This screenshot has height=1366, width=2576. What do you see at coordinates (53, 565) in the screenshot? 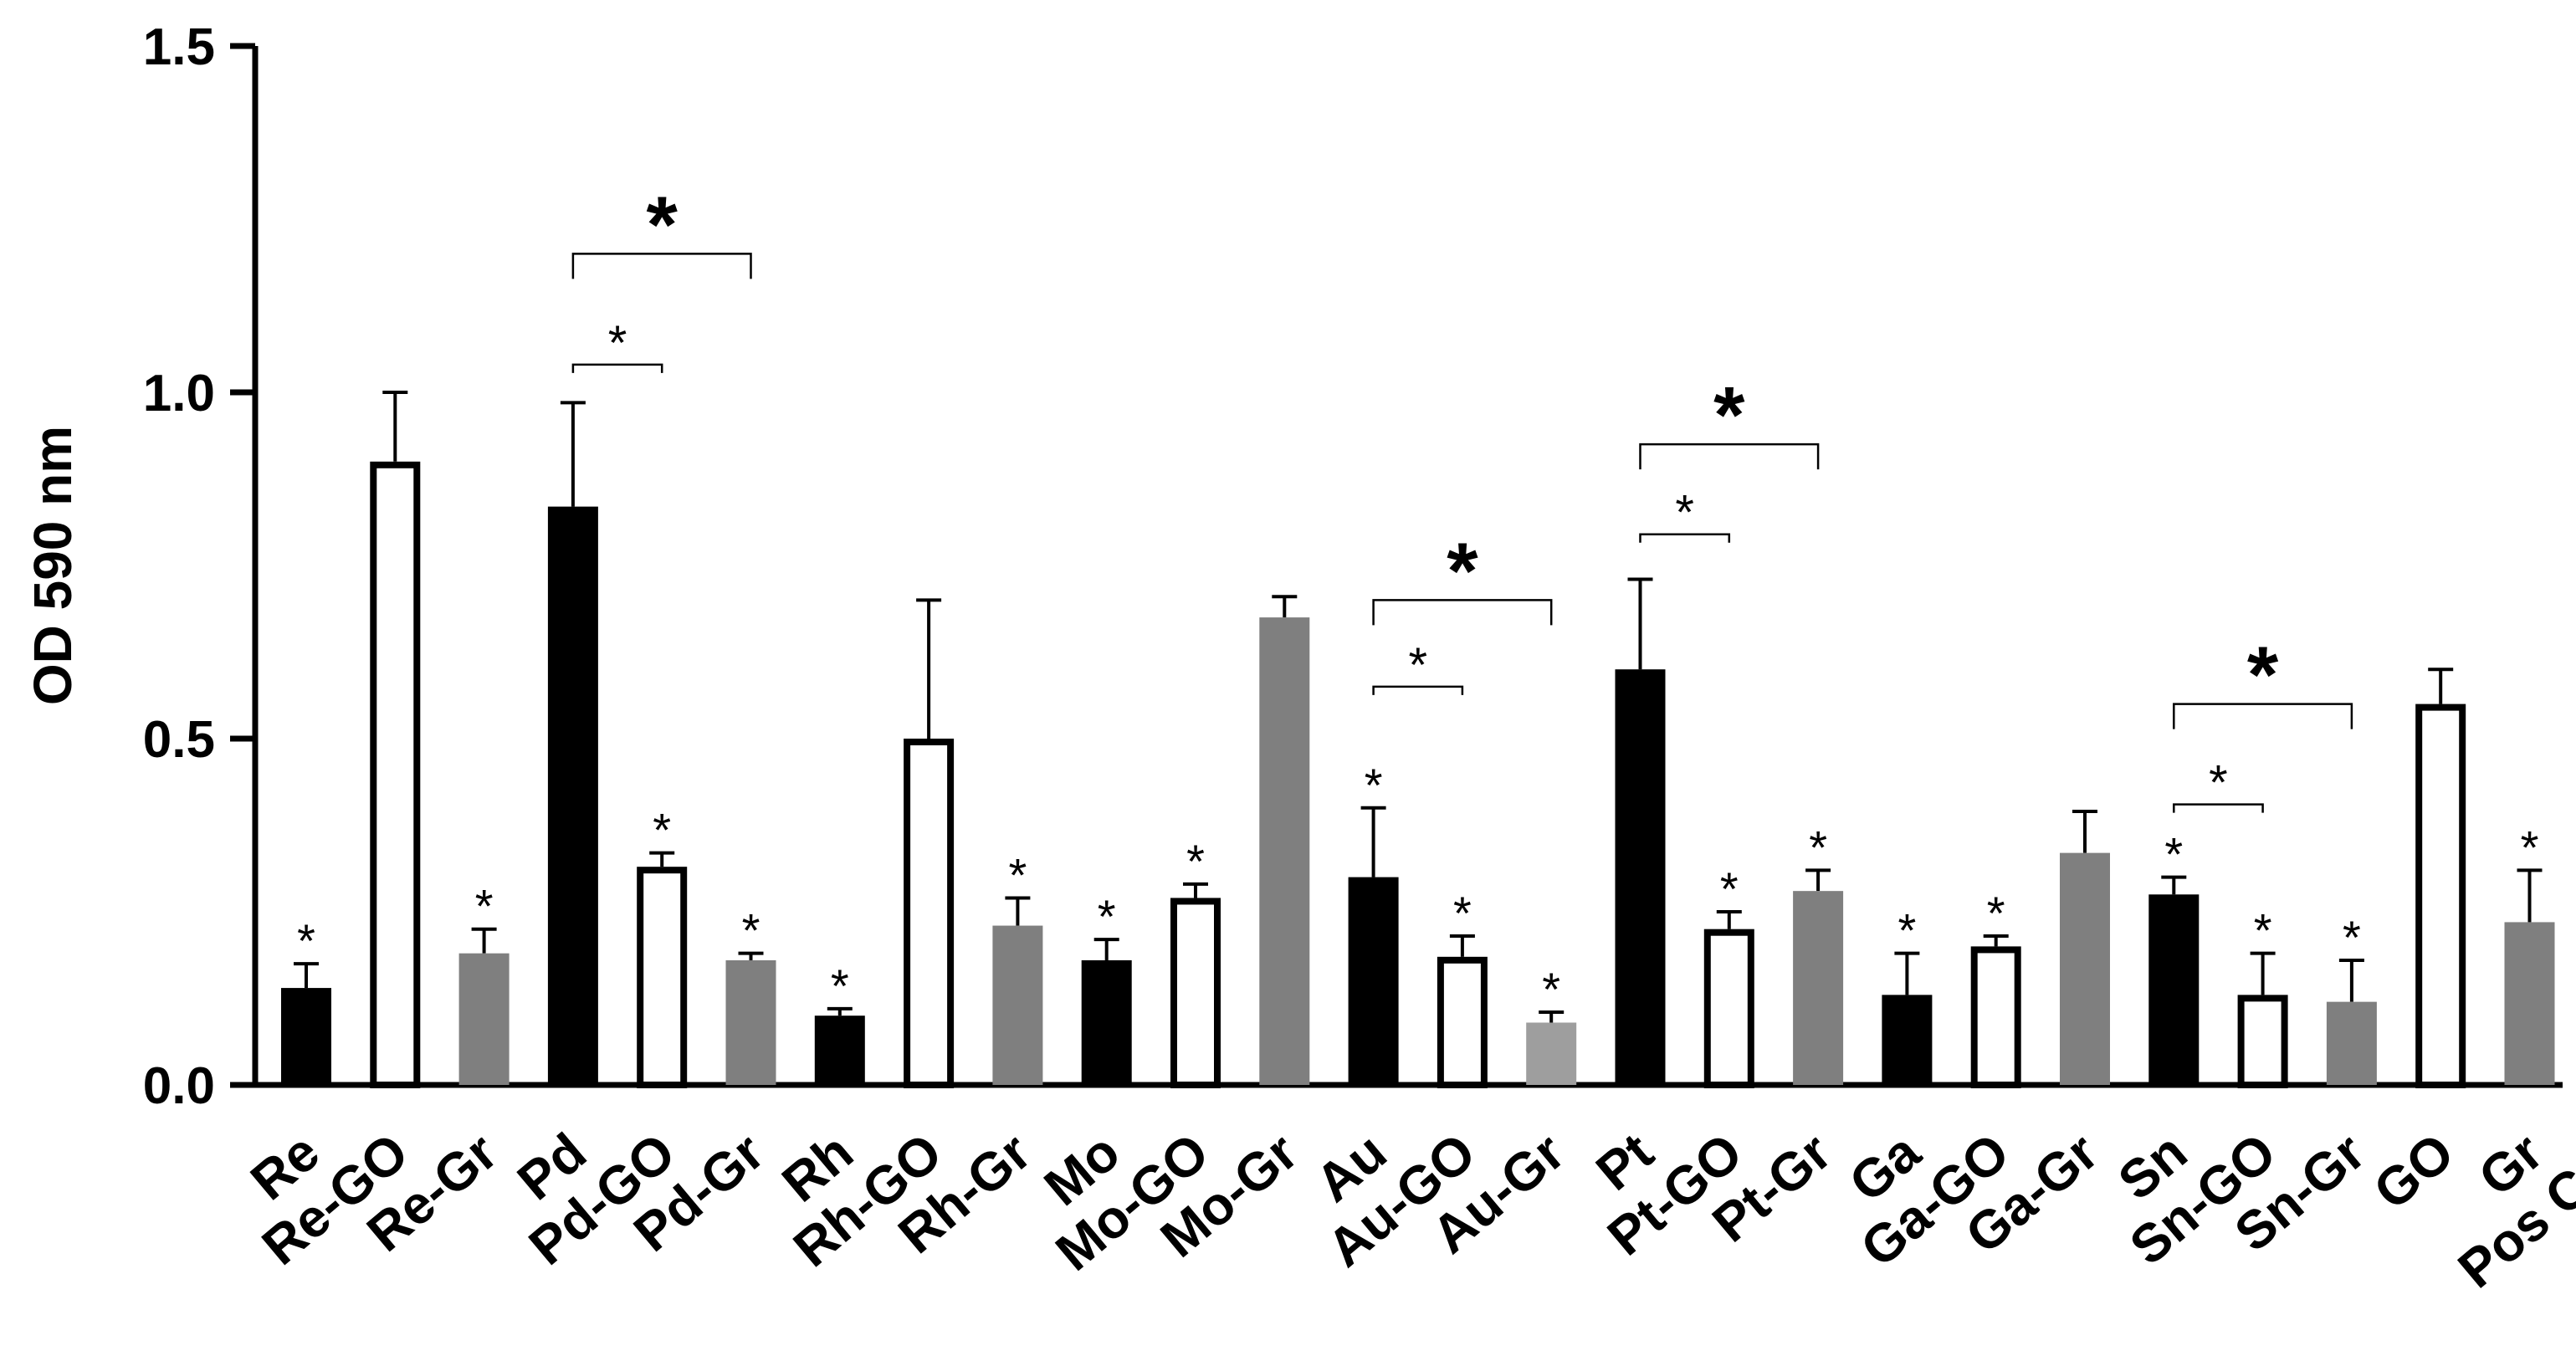
I see `y-axis-label: OD 590 nm` at bounding box center [53, 565].